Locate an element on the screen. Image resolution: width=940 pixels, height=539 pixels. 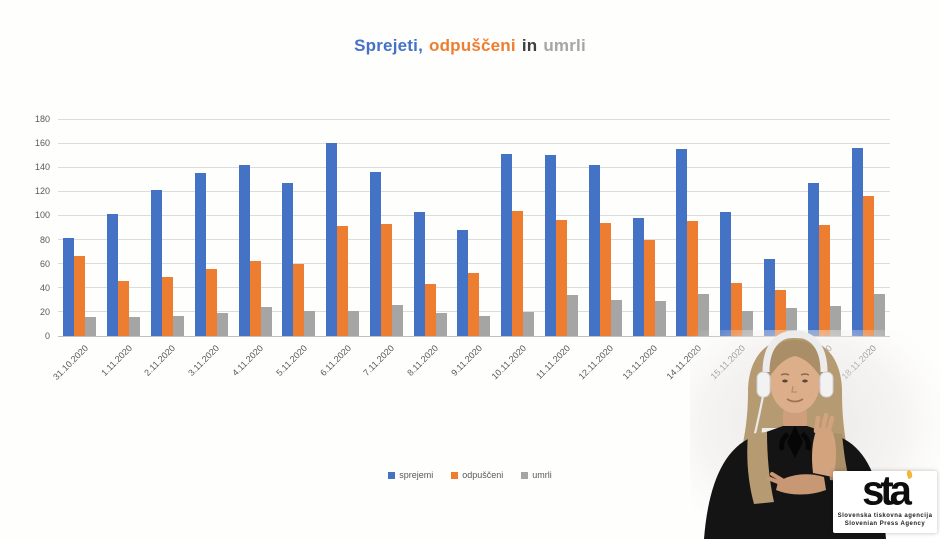
title-part-umrli: umrli is located at coordinates (564, 45).